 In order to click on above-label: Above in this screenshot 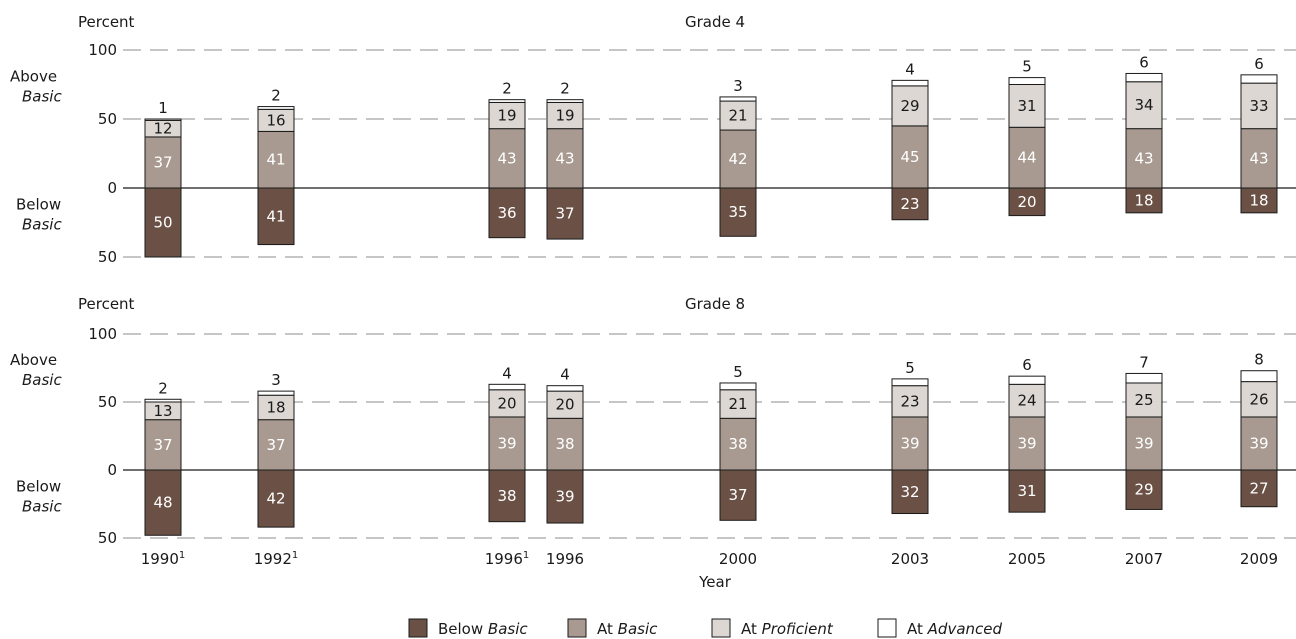, I will do `click(33, 77)`.